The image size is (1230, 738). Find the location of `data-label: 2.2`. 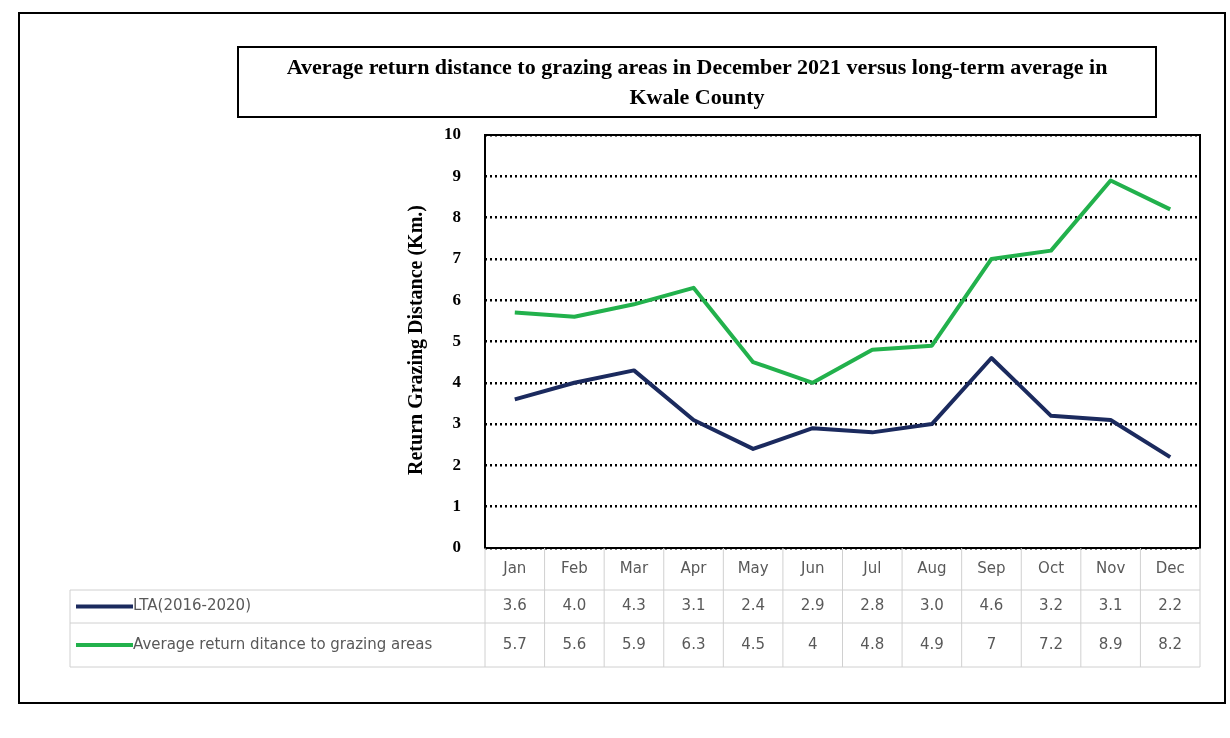

data-label: 2.2 is located at coordinates (1170, 605).